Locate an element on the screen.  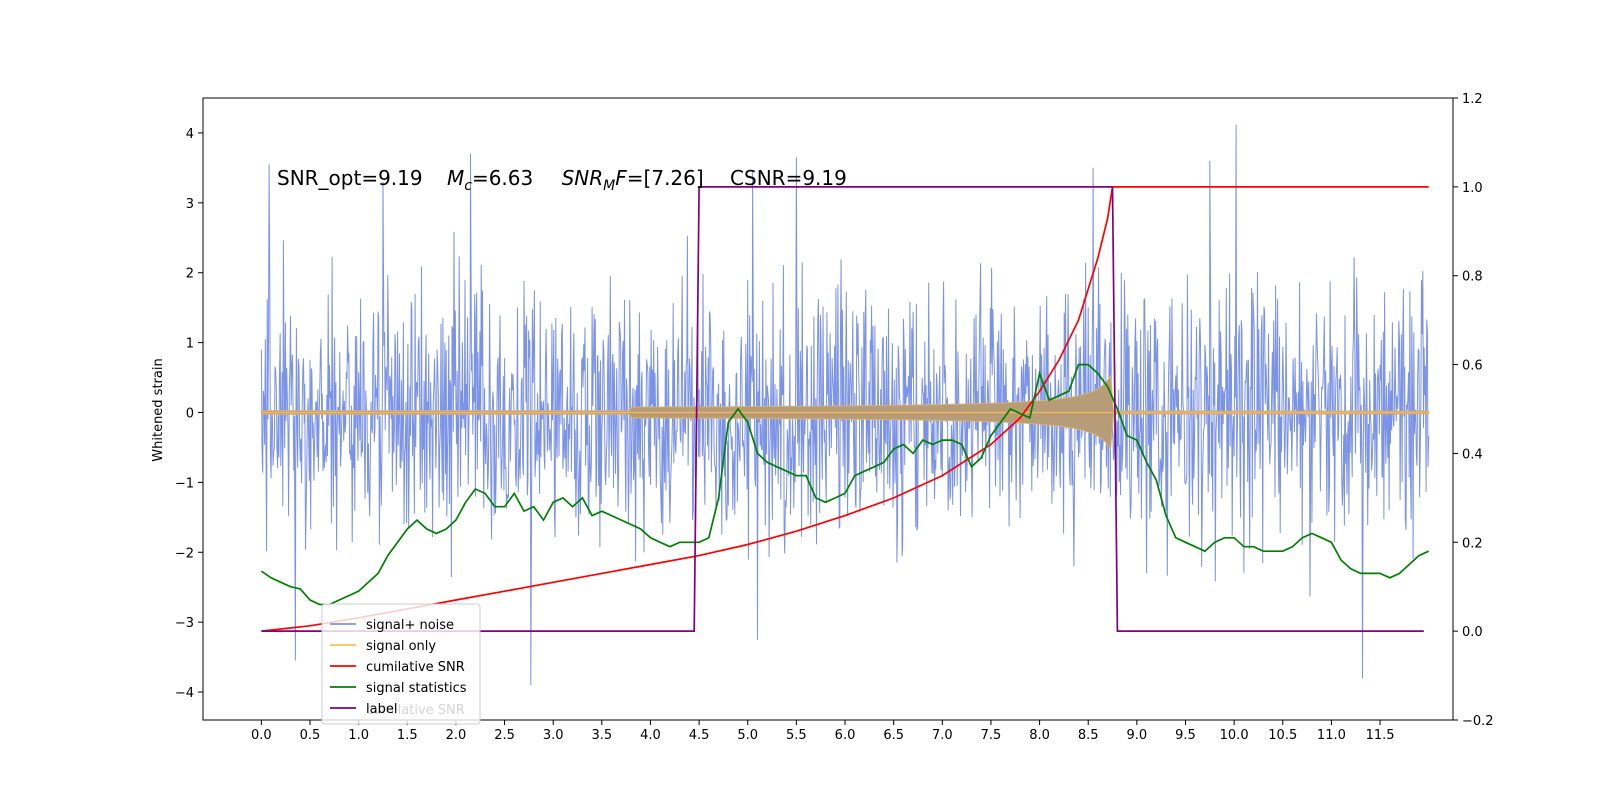
y-tick-label: −3 is located at coordinates (184, 623).